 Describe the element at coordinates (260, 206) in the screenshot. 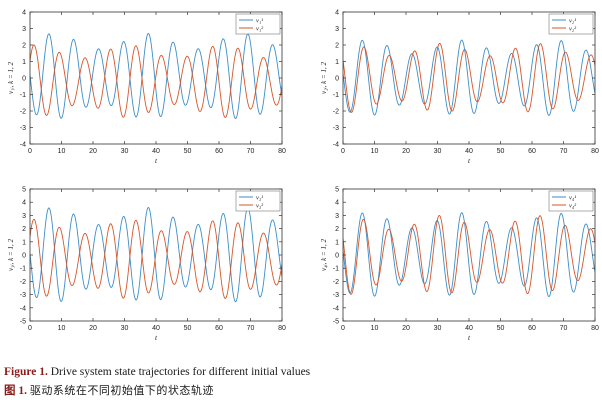

I see `legend-label-2: v₃²` at that location.